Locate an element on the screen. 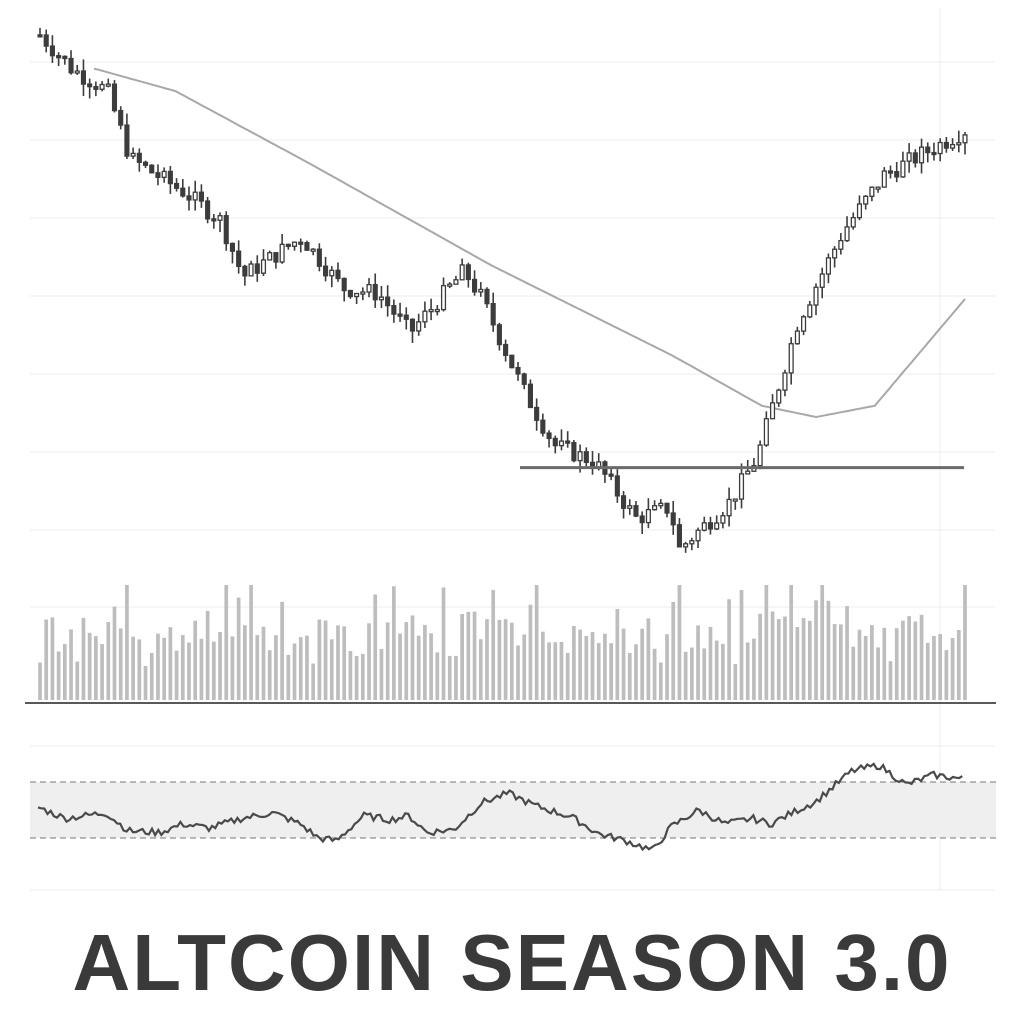 The height and width of the screenshot is (1024, 1024). volume-bars is located at coordinates (510, 644).